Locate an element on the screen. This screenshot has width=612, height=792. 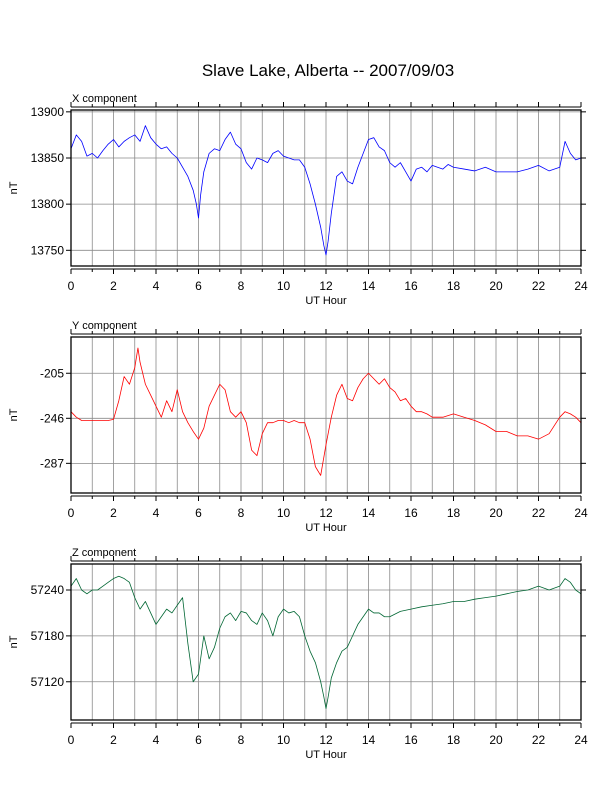
y-tick-label: 13900 is located at coordinates (48, 112).